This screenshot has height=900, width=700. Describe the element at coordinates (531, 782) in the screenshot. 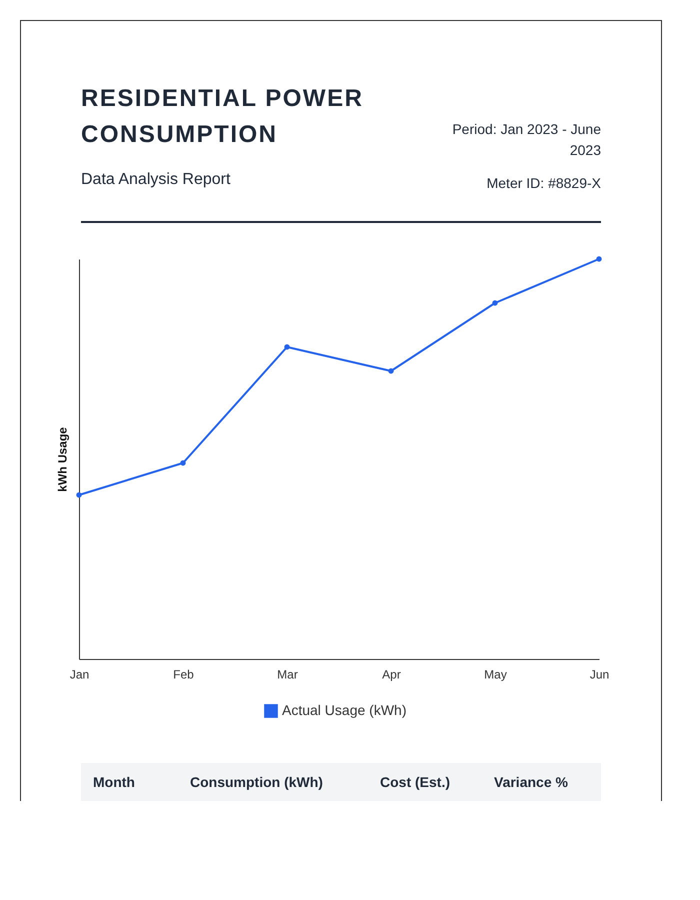

I see `text: Variance %` at that location.